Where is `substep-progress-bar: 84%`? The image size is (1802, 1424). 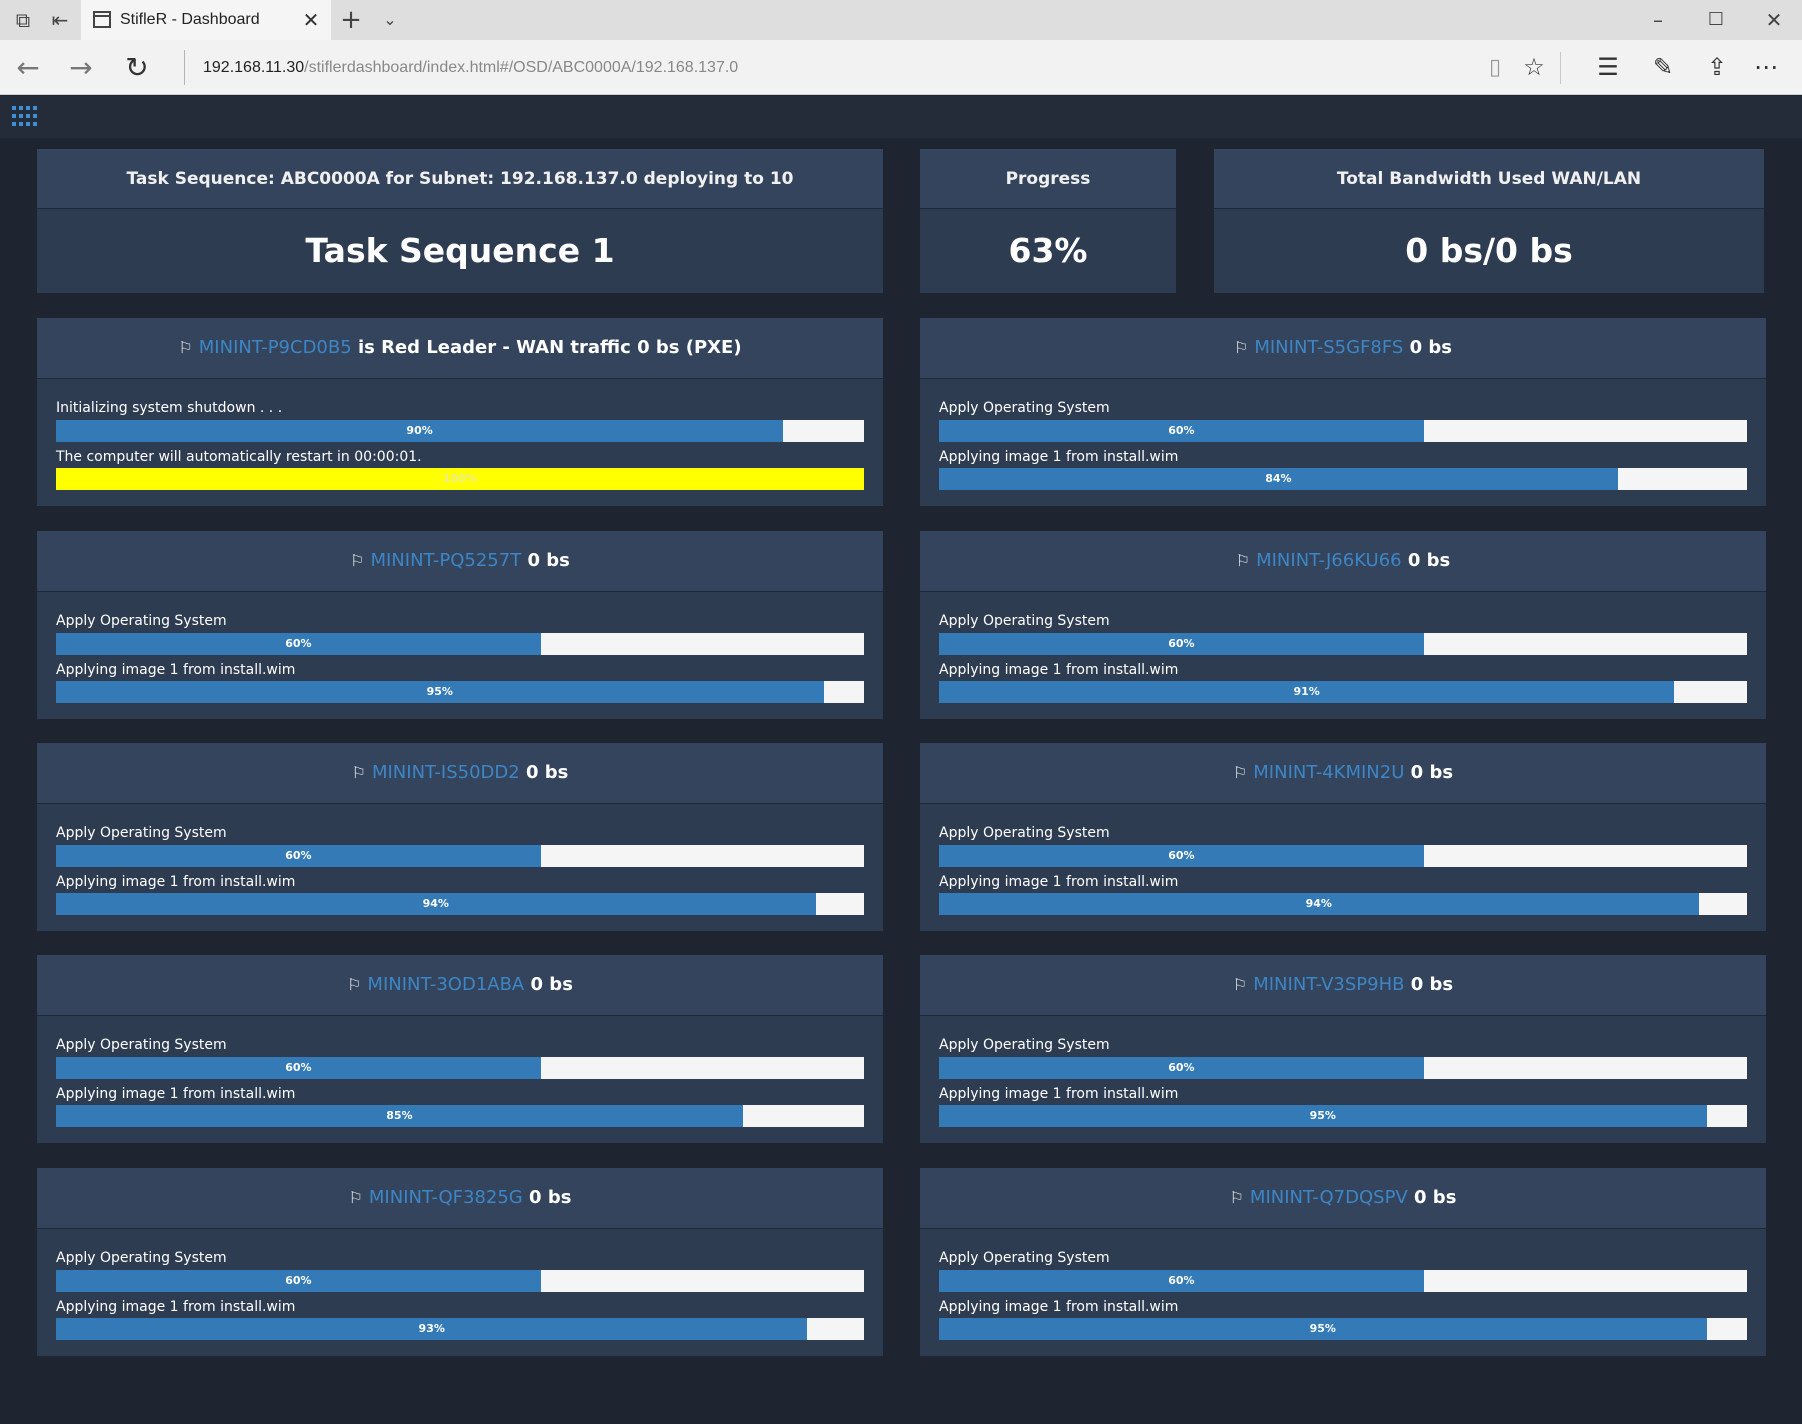 substep-progress-bar: 84% is located at coordinates (1343, 479).